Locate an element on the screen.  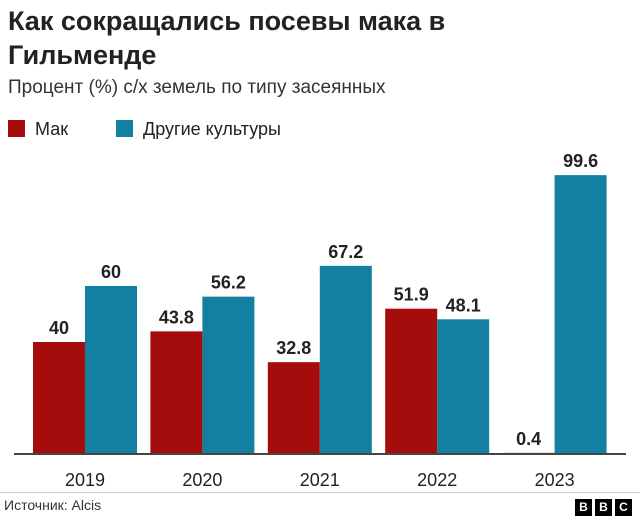
bar-poppy-2020 is located at coordinates (176, 392).